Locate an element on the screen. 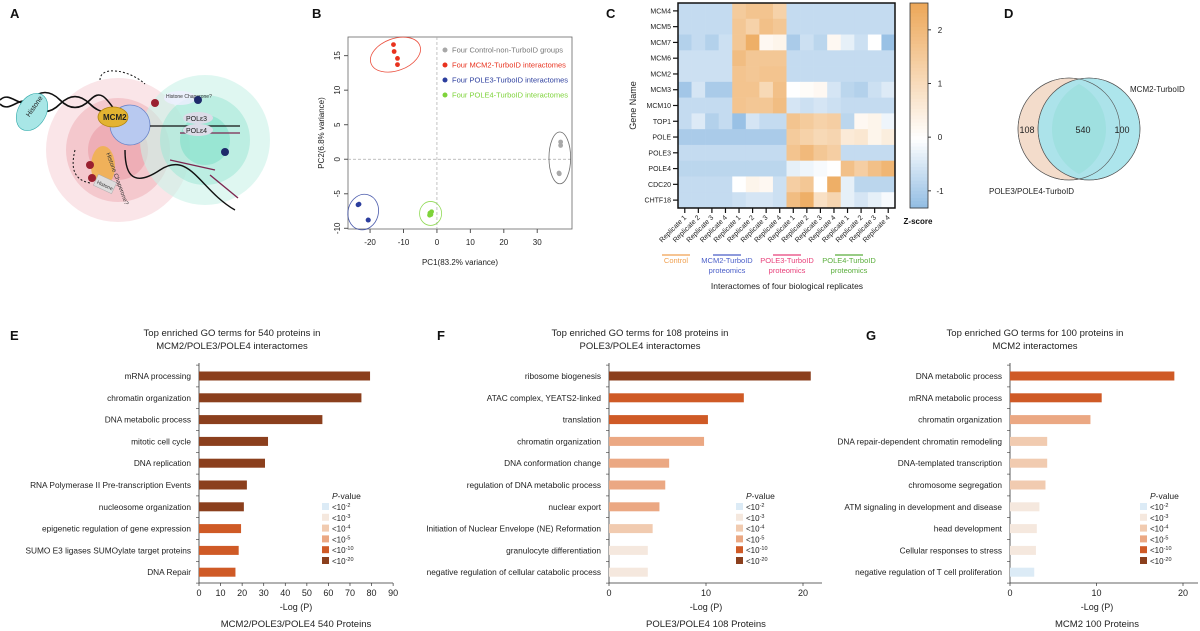  legend-title-rest: -value is located at coordinates (1167, 496).